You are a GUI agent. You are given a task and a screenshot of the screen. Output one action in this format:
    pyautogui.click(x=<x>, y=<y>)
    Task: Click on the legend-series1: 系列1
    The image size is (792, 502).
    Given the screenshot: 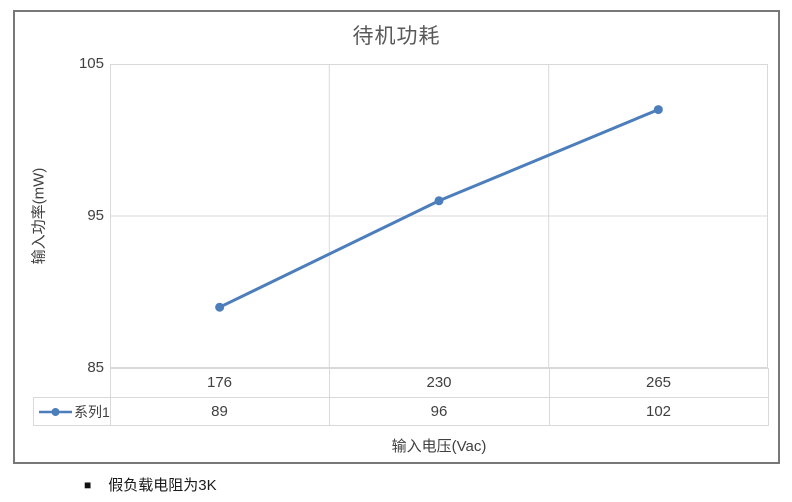 What is the action you would take?
    pyautogui.click(x=71, y=412)
    